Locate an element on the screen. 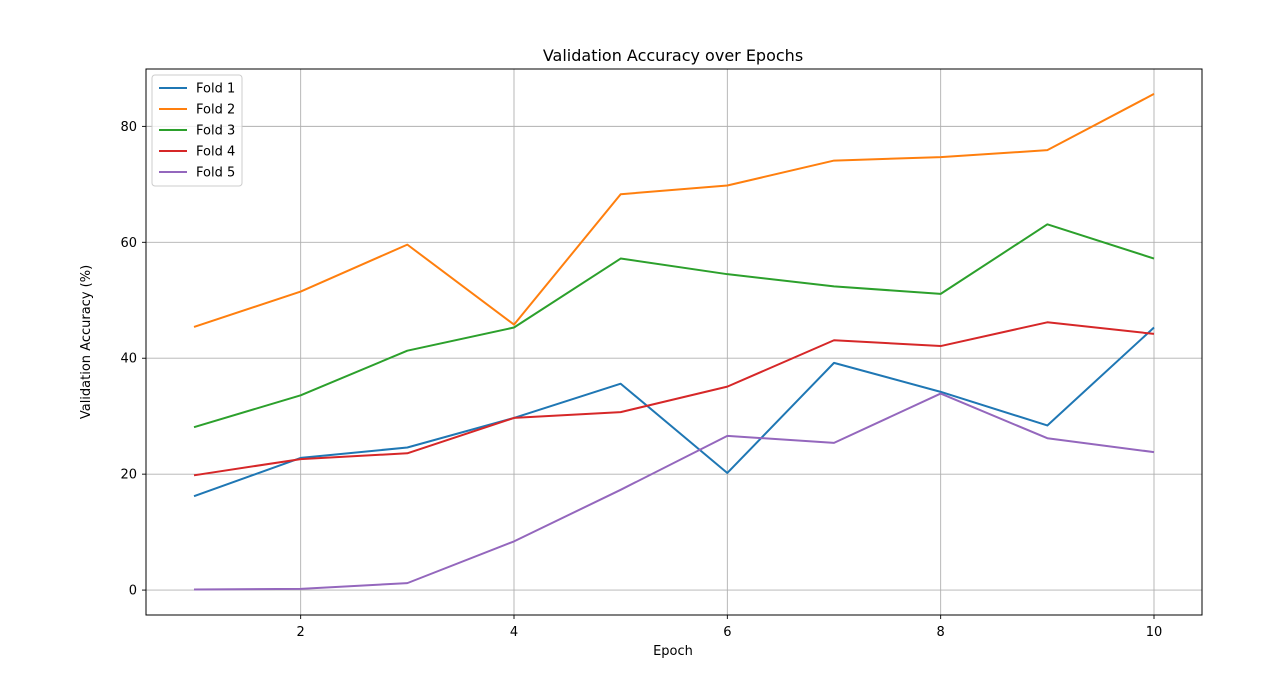 This screenshot has width=1280, height=689. legend: Fold 1 Fold 2 Fold 3 Fold 4 Fold 5 is located at coordinates (197, 130).